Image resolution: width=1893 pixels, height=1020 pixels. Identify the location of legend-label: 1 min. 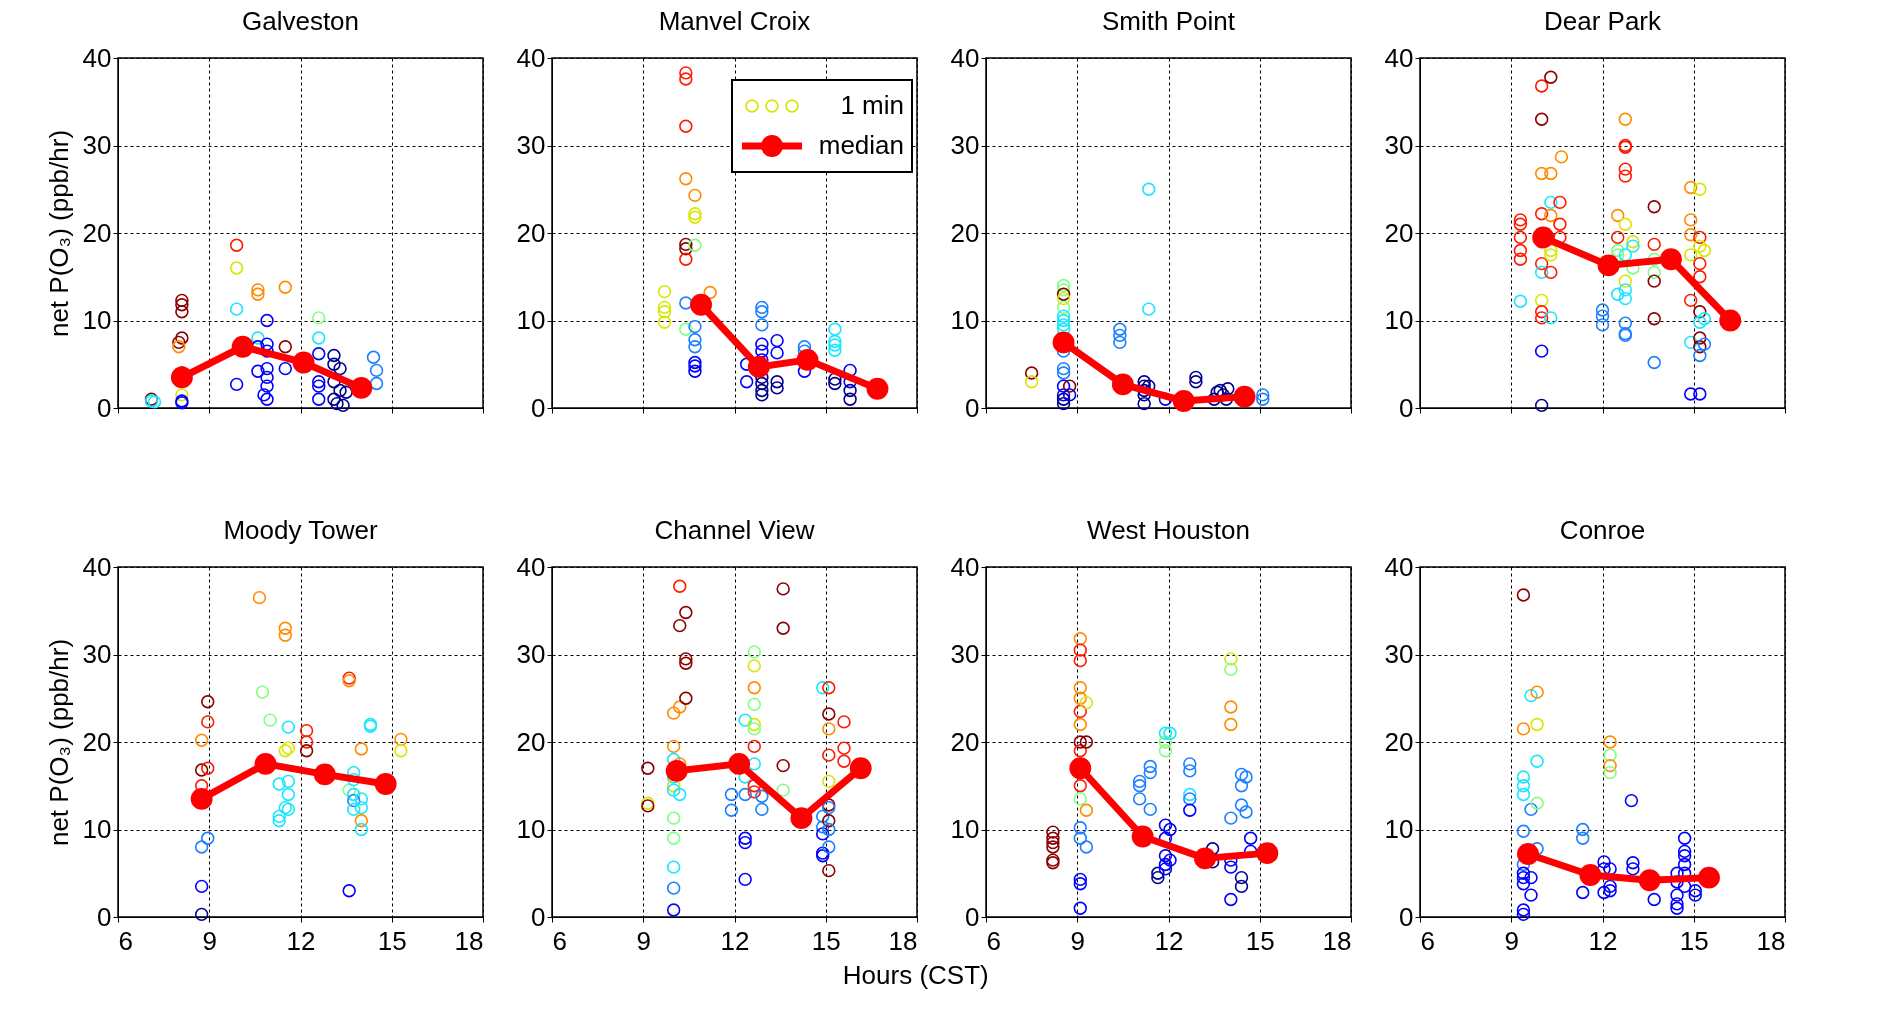
(872, 105).